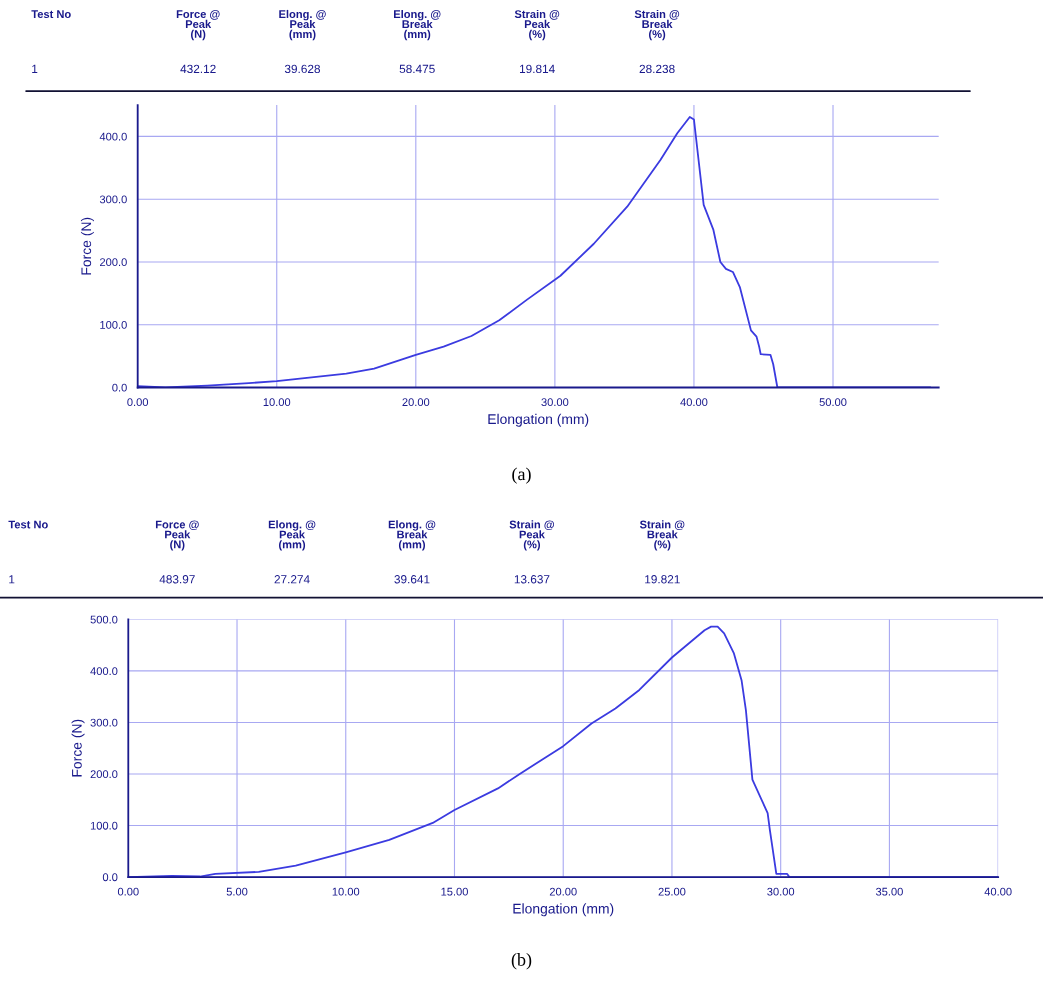  I want to click on text: 432.12, so click(198, 69).